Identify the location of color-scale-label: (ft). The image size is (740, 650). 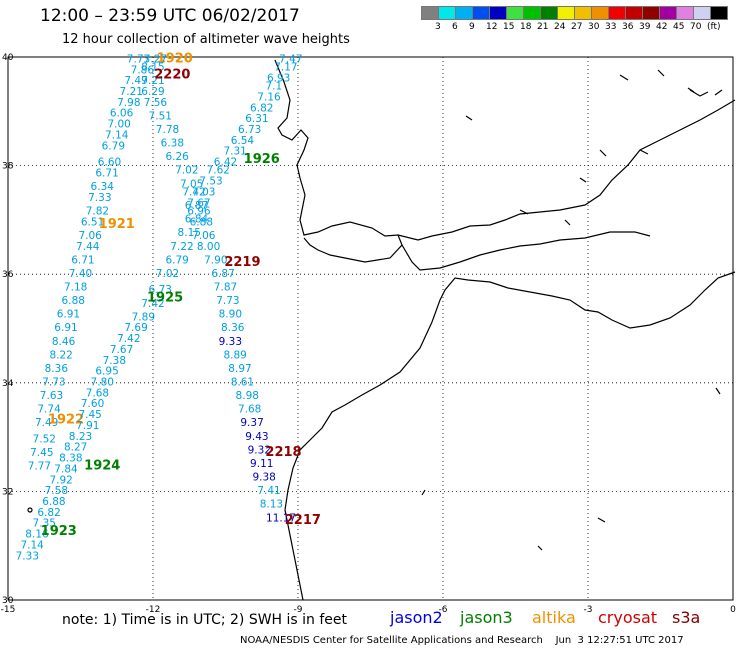
(714, 27).